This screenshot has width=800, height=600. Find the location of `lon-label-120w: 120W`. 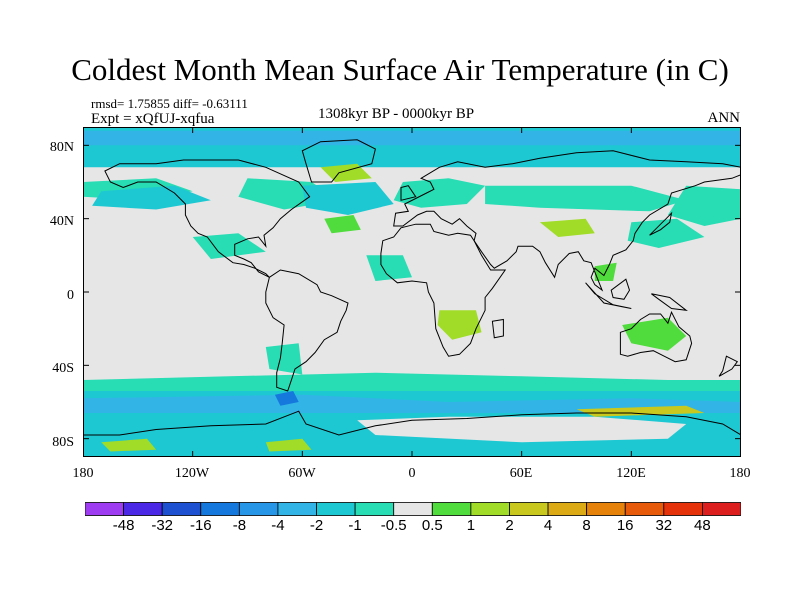

lon-label-120w: 120W is located at coordinates (192, 473).